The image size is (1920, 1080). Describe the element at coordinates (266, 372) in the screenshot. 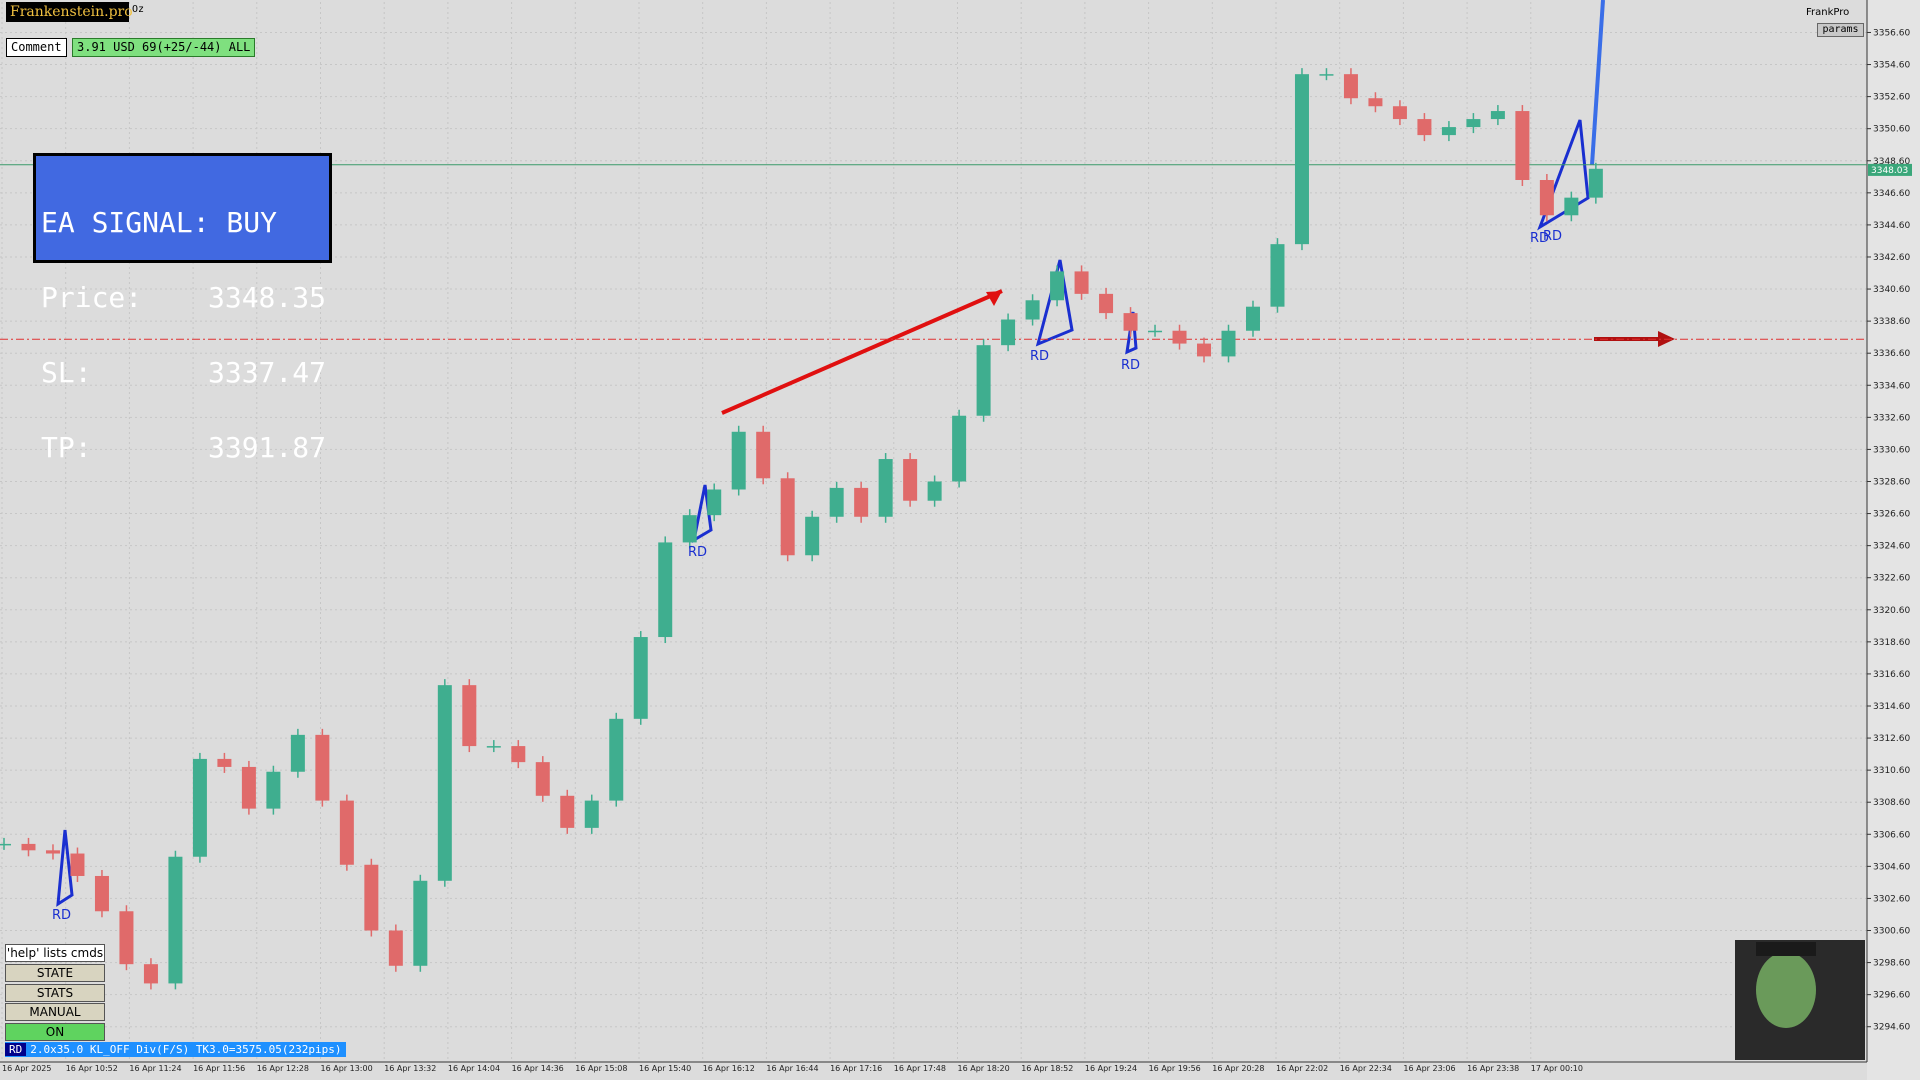

I see `value: 3337.47` at that location.